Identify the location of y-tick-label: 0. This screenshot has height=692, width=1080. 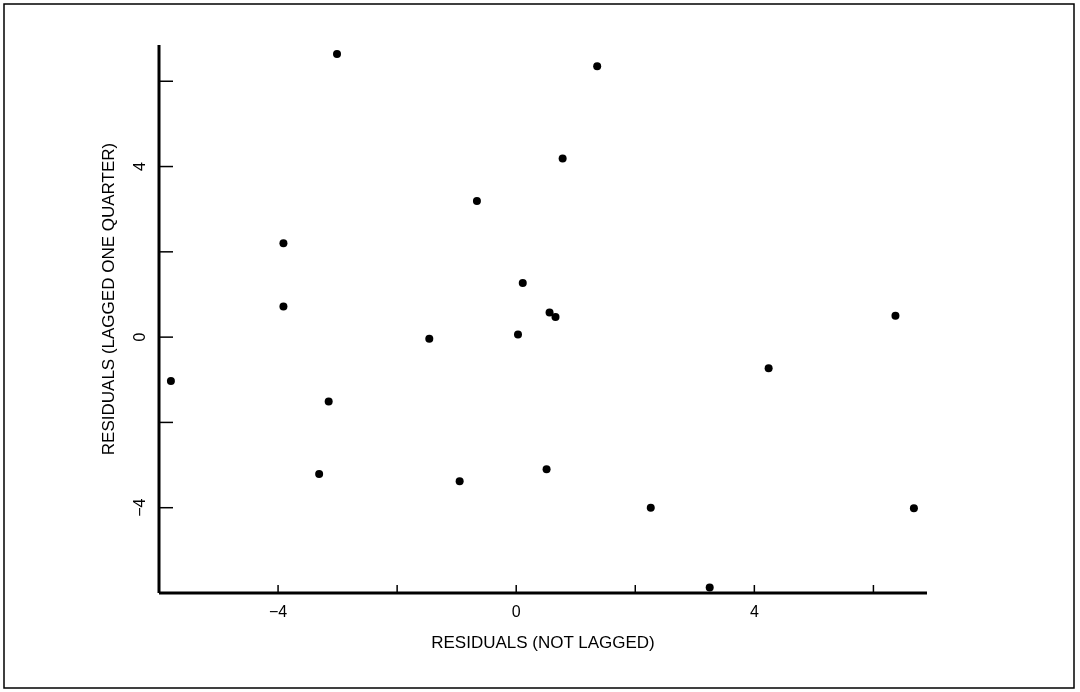
(139, 337).